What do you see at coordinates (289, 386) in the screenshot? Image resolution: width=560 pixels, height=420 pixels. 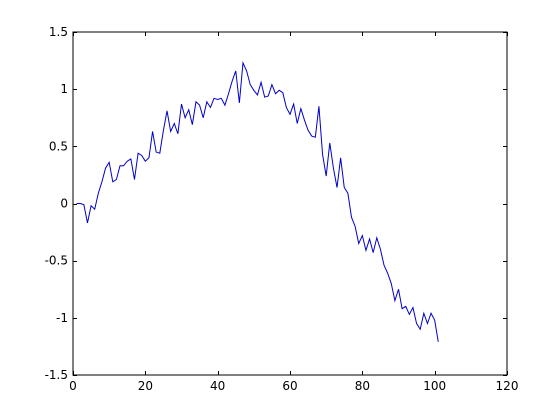 I see `x-tick-label: 60` at bounding box center [289, 386].